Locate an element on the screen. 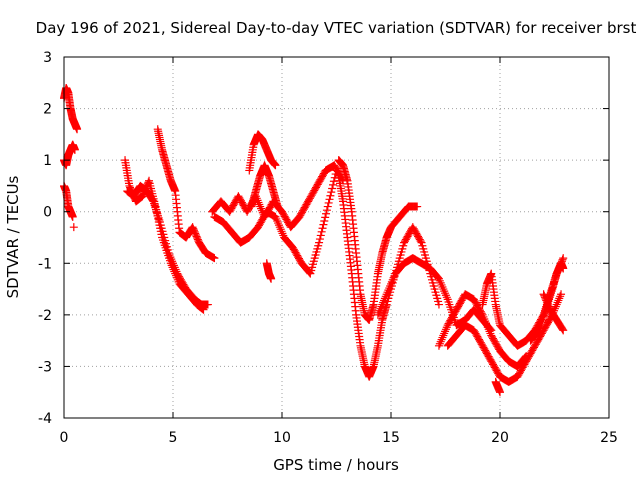 This screenshot has width=640, height=480. series-track-l is located at coordinates (269, 271).